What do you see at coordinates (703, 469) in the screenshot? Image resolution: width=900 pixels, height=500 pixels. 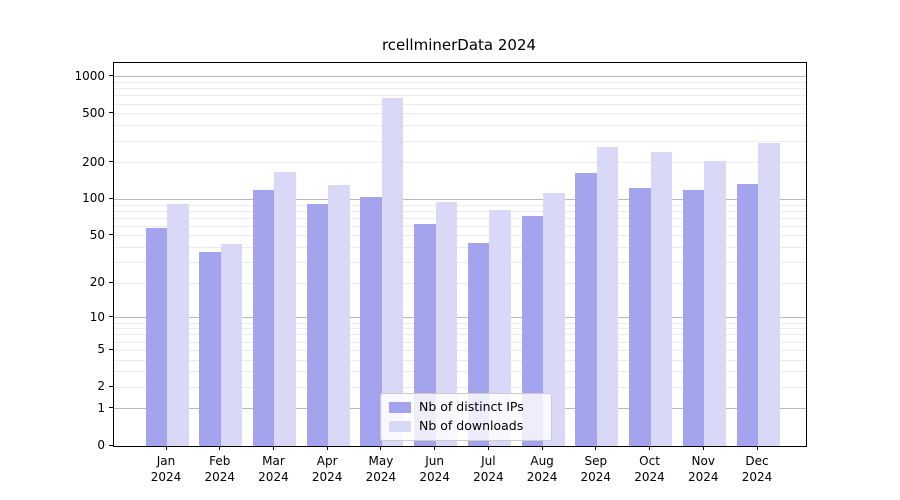 I see `x-tick-label: Nov 2024` at bounding box center [703, 469].